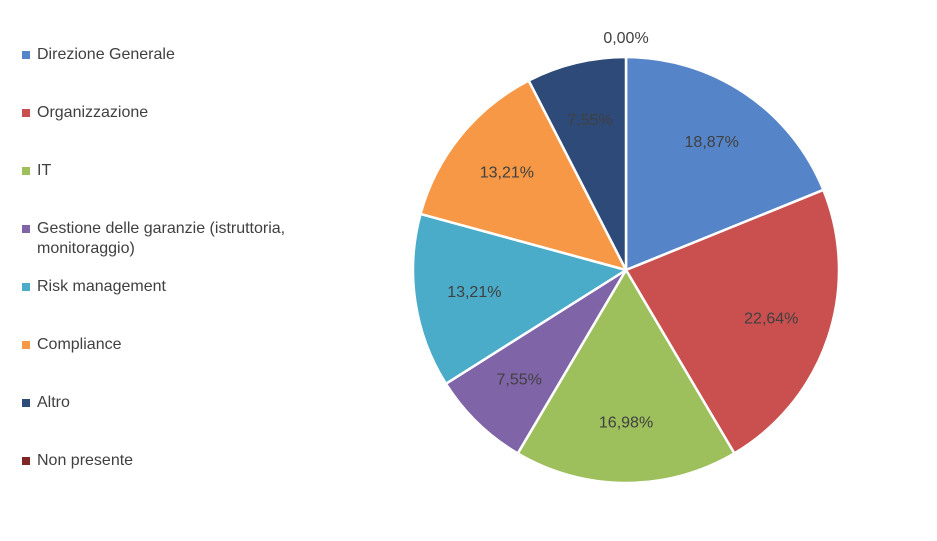  I want to click on legend-item: Non presente, so click(182, 461).